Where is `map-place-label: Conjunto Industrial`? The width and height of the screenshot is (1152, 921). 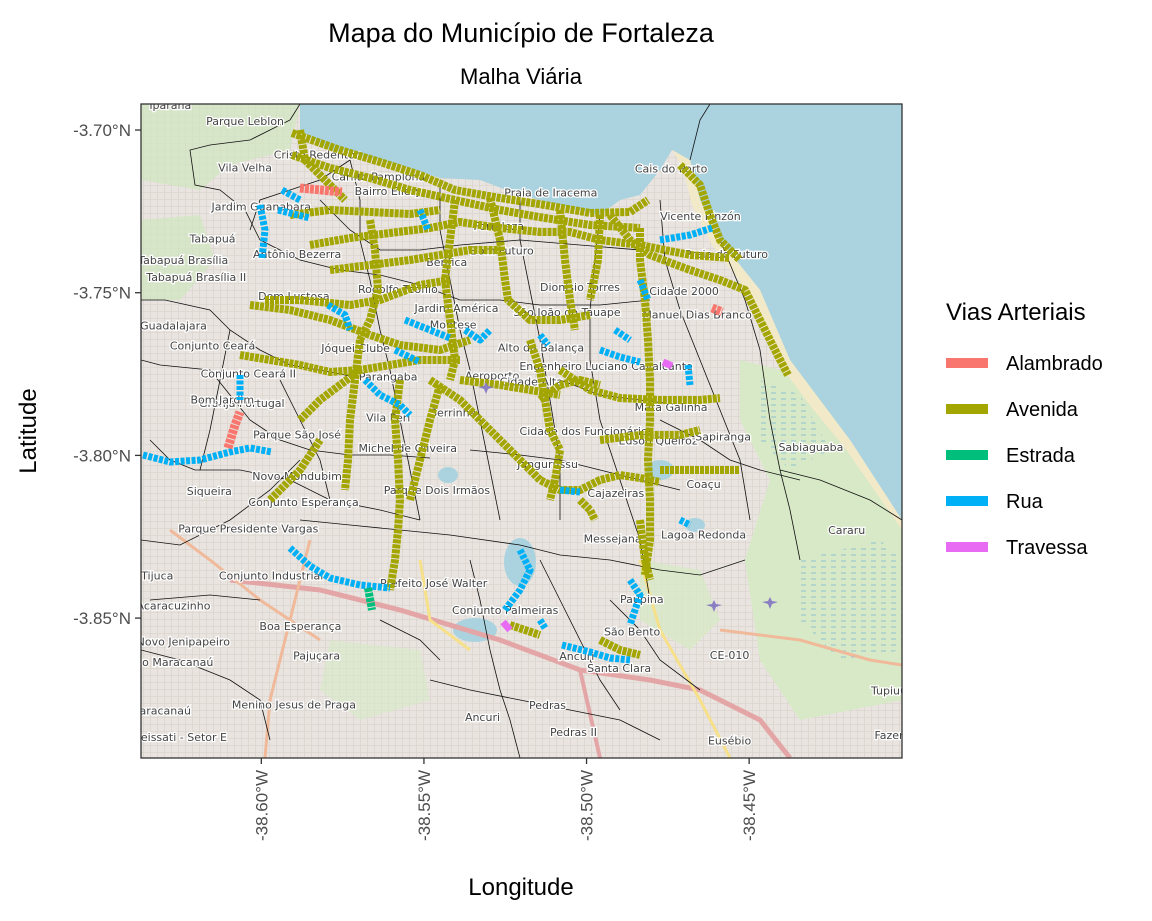 map-place-label: Conjunto Industrial is located at coordinates (271, 576).